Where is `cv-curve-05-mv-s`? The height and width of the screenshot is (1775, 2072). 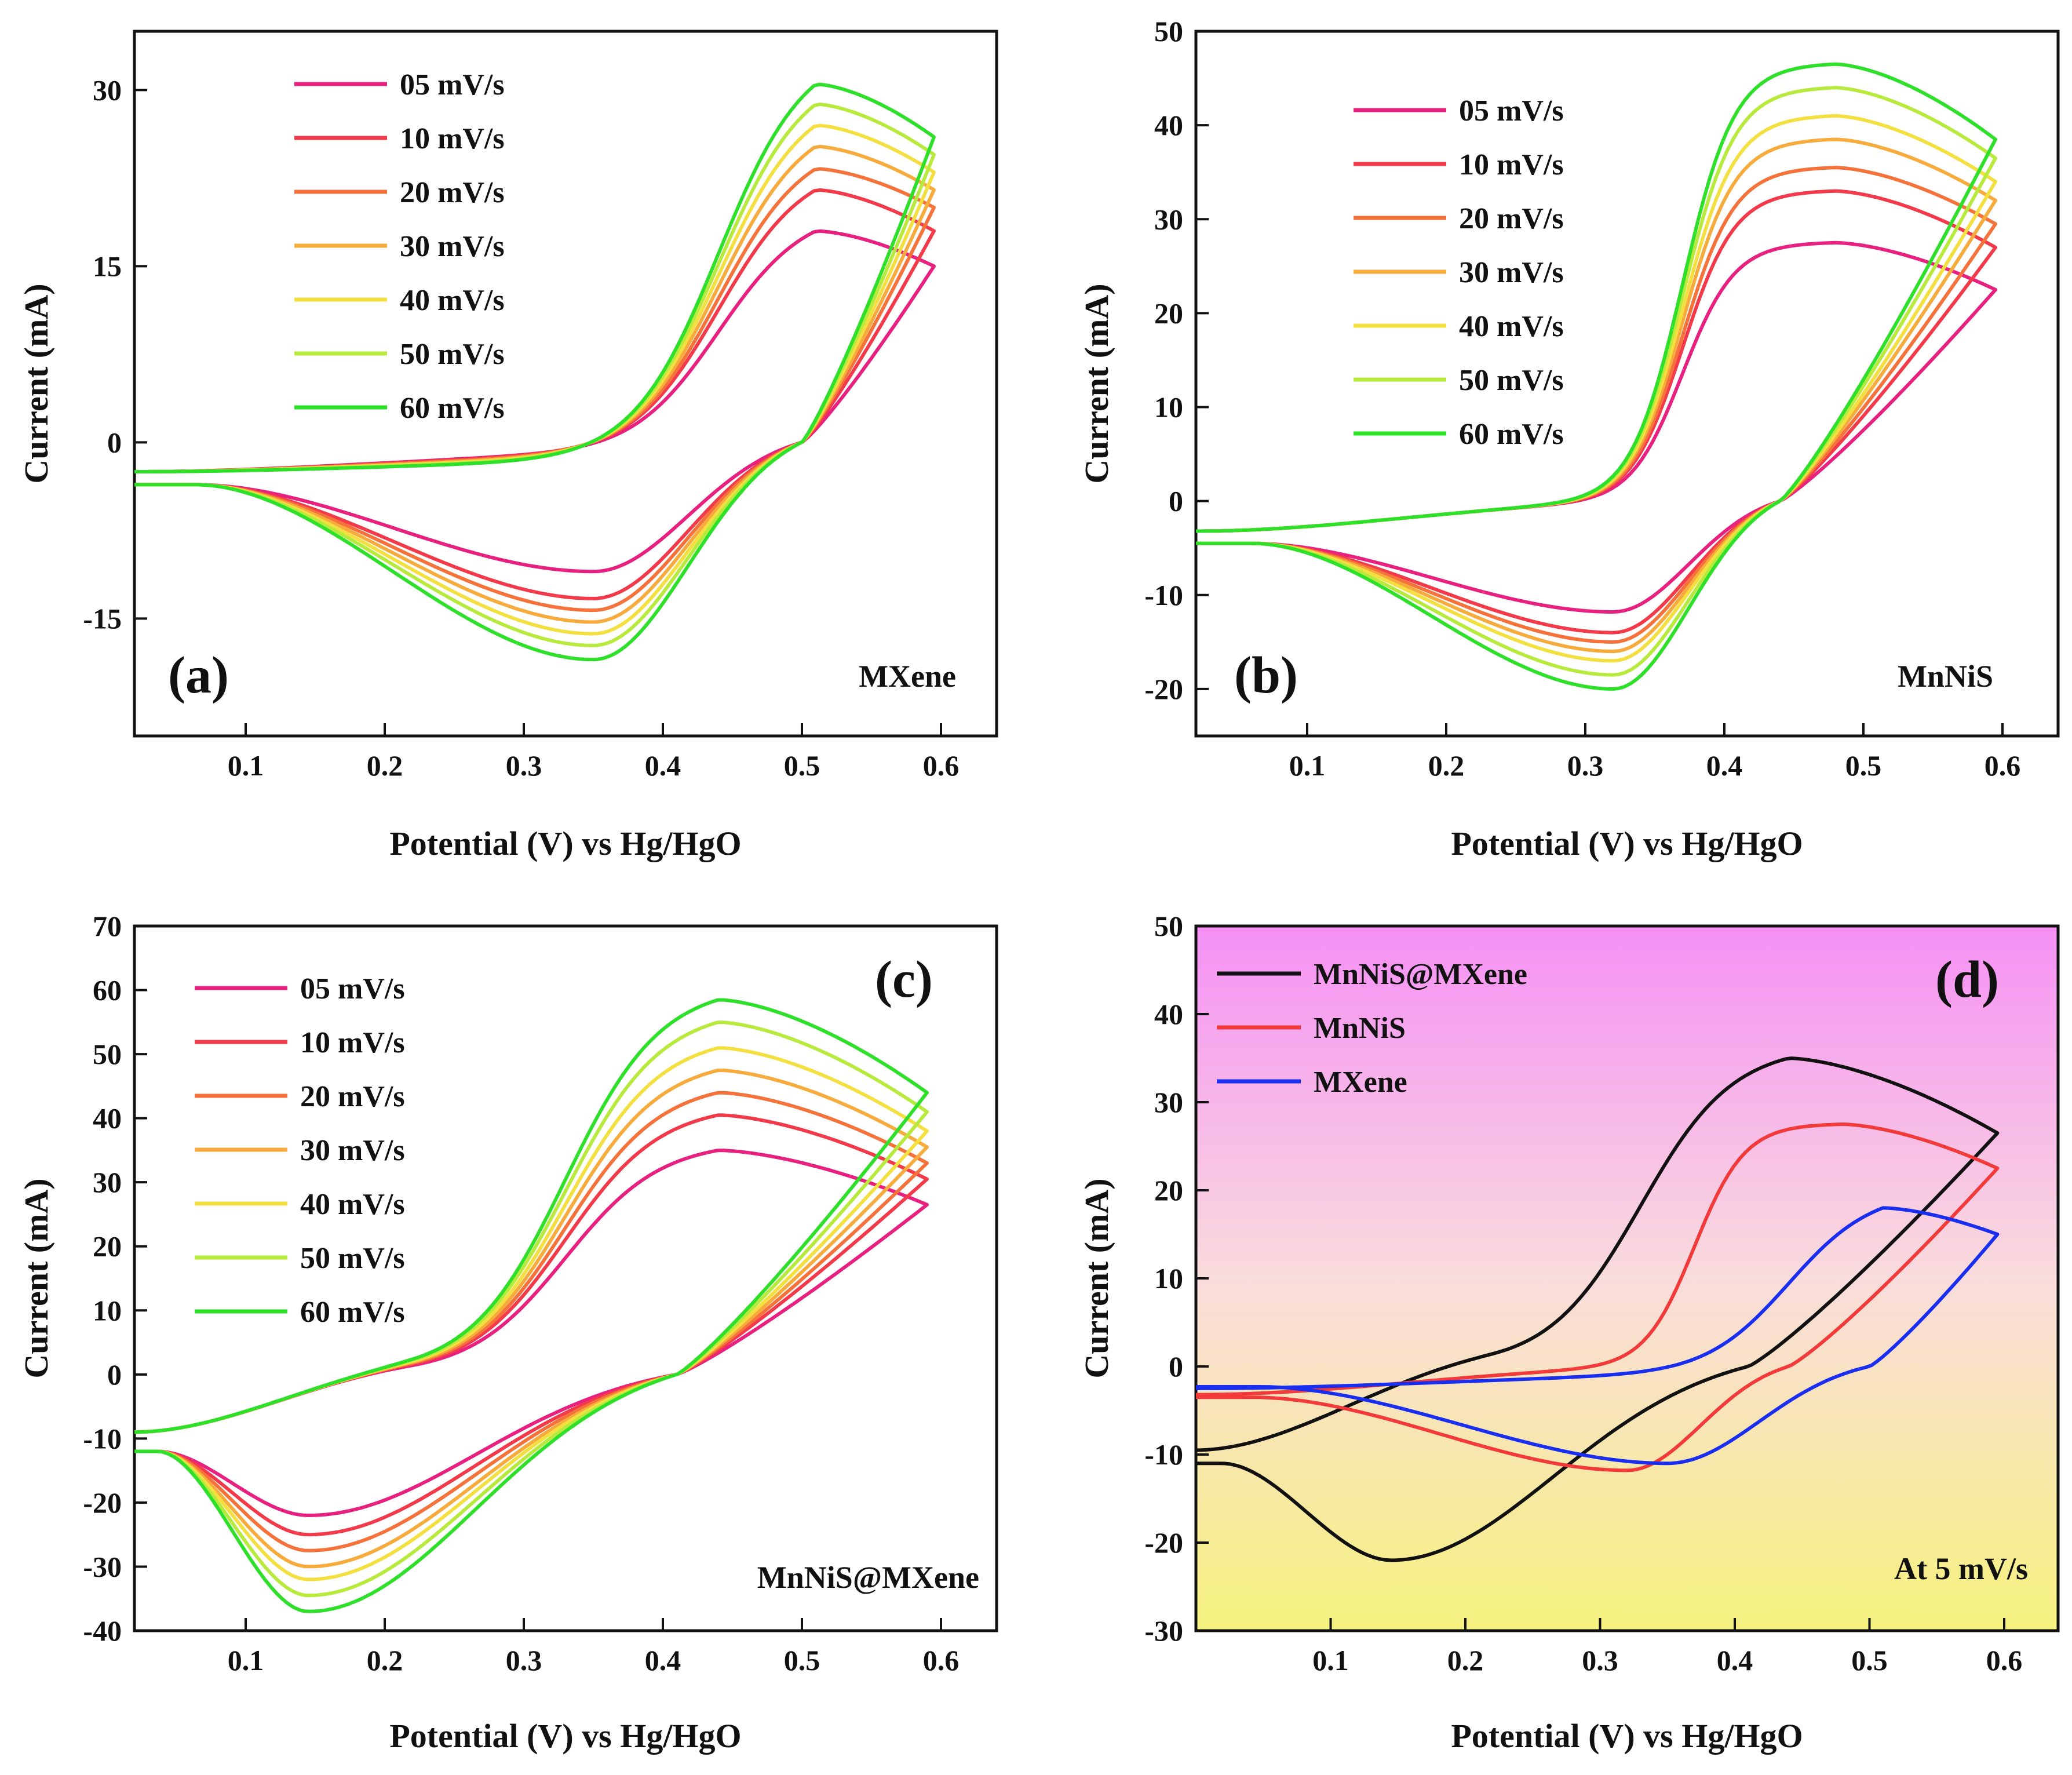 cv-curve-05-mv-s is located at coordinates (535, 401).